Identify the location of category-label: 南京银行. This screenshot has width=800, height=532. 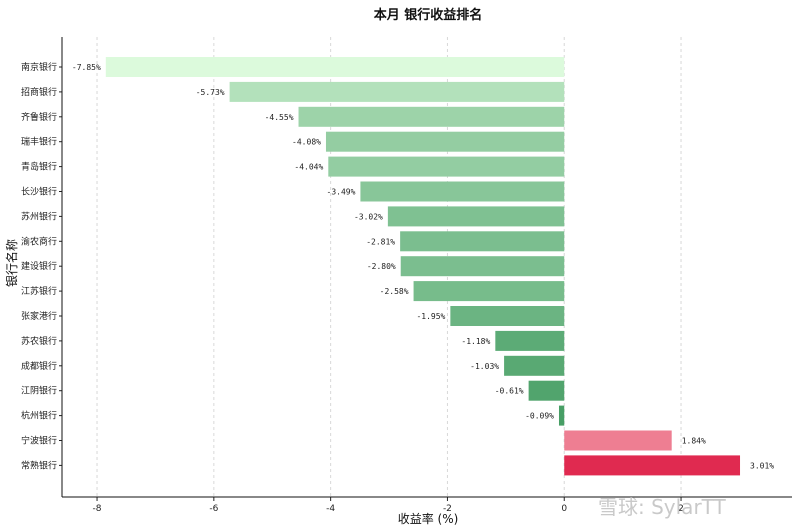
(39, 67).